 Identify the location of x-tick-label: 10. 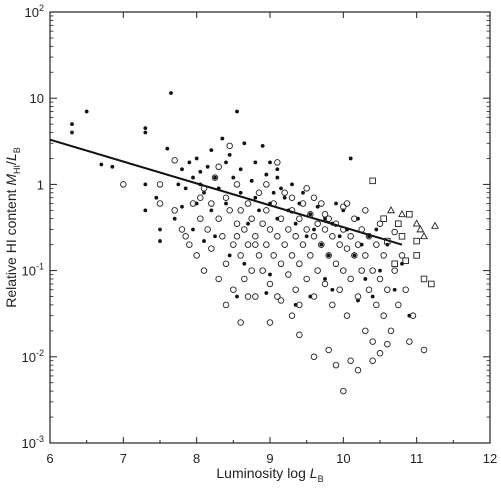
(343, 458).